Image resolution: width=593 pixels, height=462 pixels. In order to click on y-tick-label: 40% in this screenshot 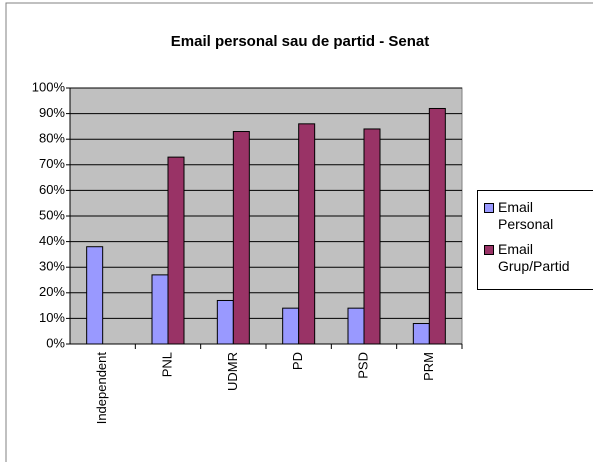, I will do `click(52, 240)`.